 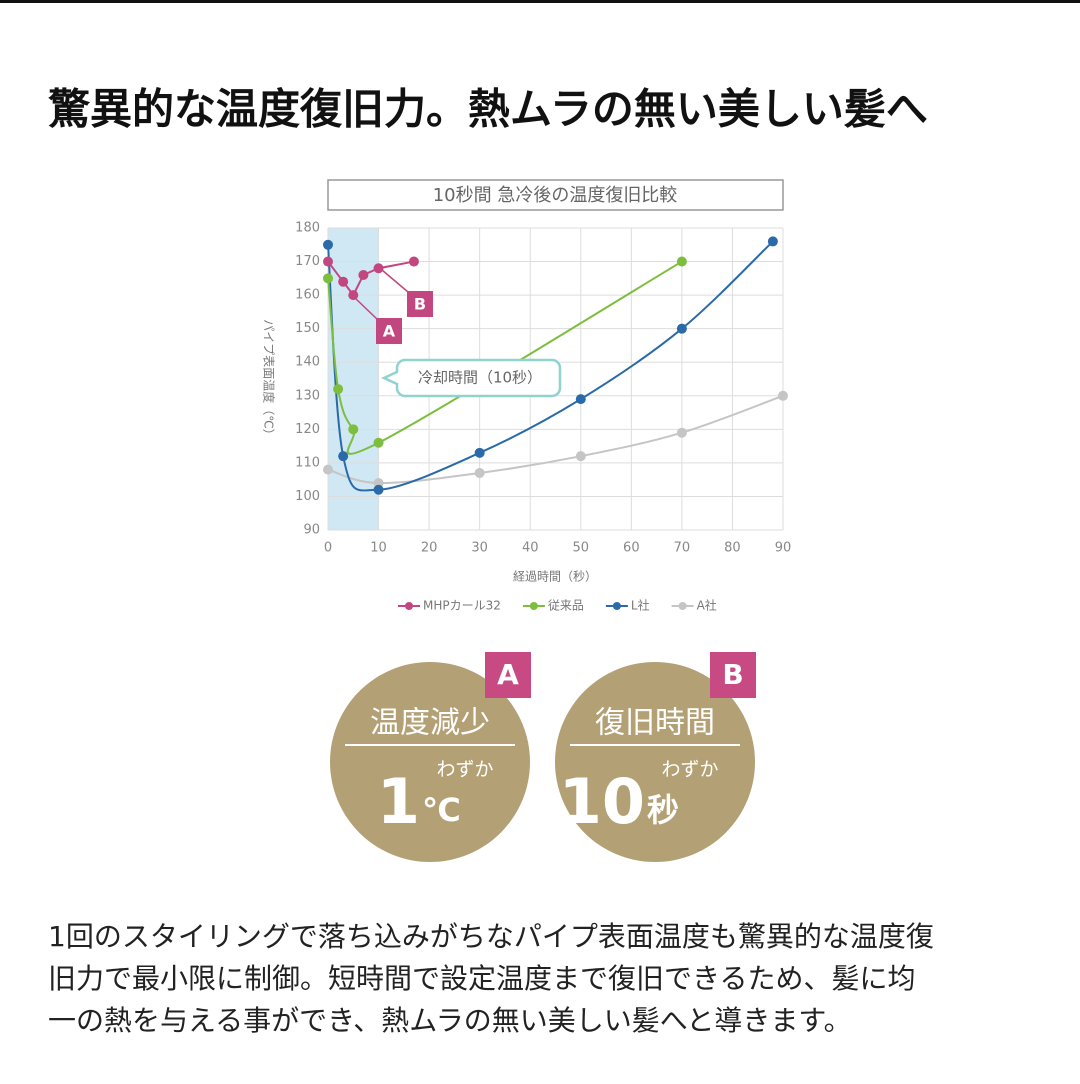 What do you see at coordinates (328, 548) in the screenshot?
I see `x-tick-label: 0` at bounding box center [328, 548].